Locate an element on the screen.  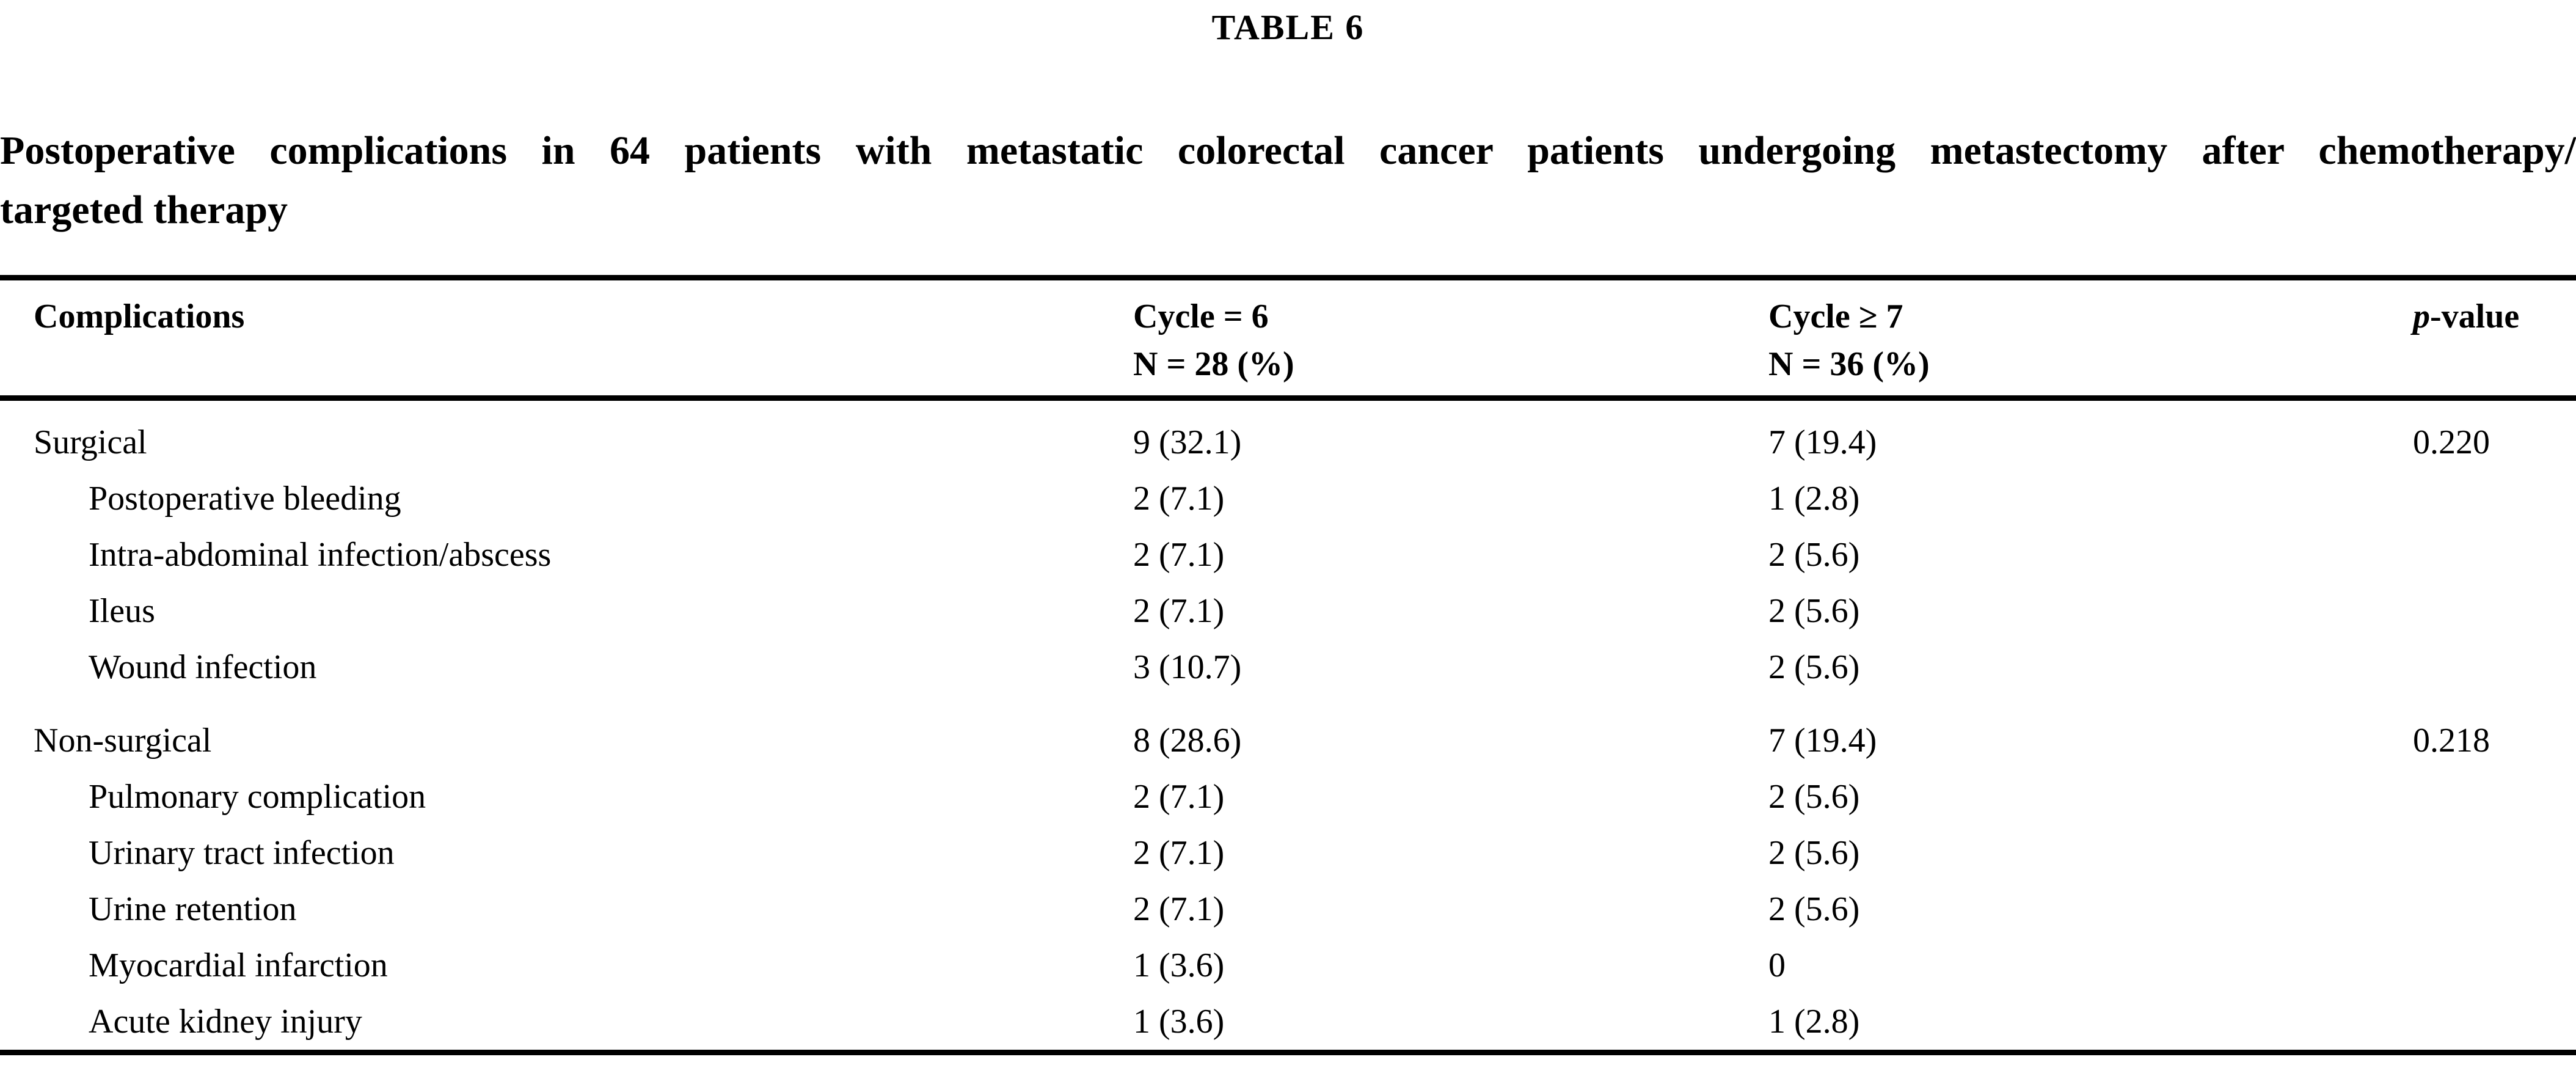
cell-label: Acute kidney injury is located at coordinates (566, 1024).